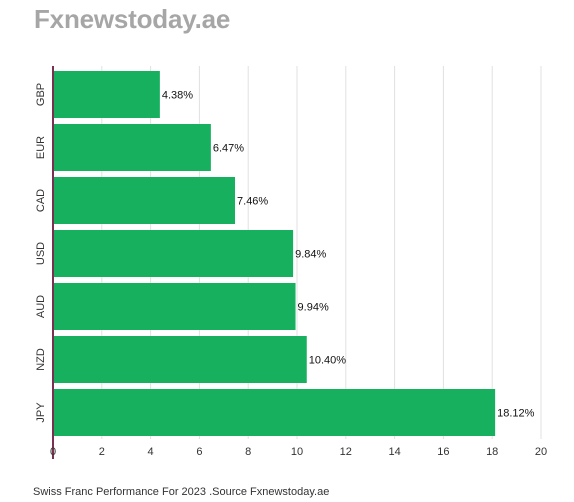 The image size is (574, 502). I want to click on y-category-label: GBP, so click(41, 94).